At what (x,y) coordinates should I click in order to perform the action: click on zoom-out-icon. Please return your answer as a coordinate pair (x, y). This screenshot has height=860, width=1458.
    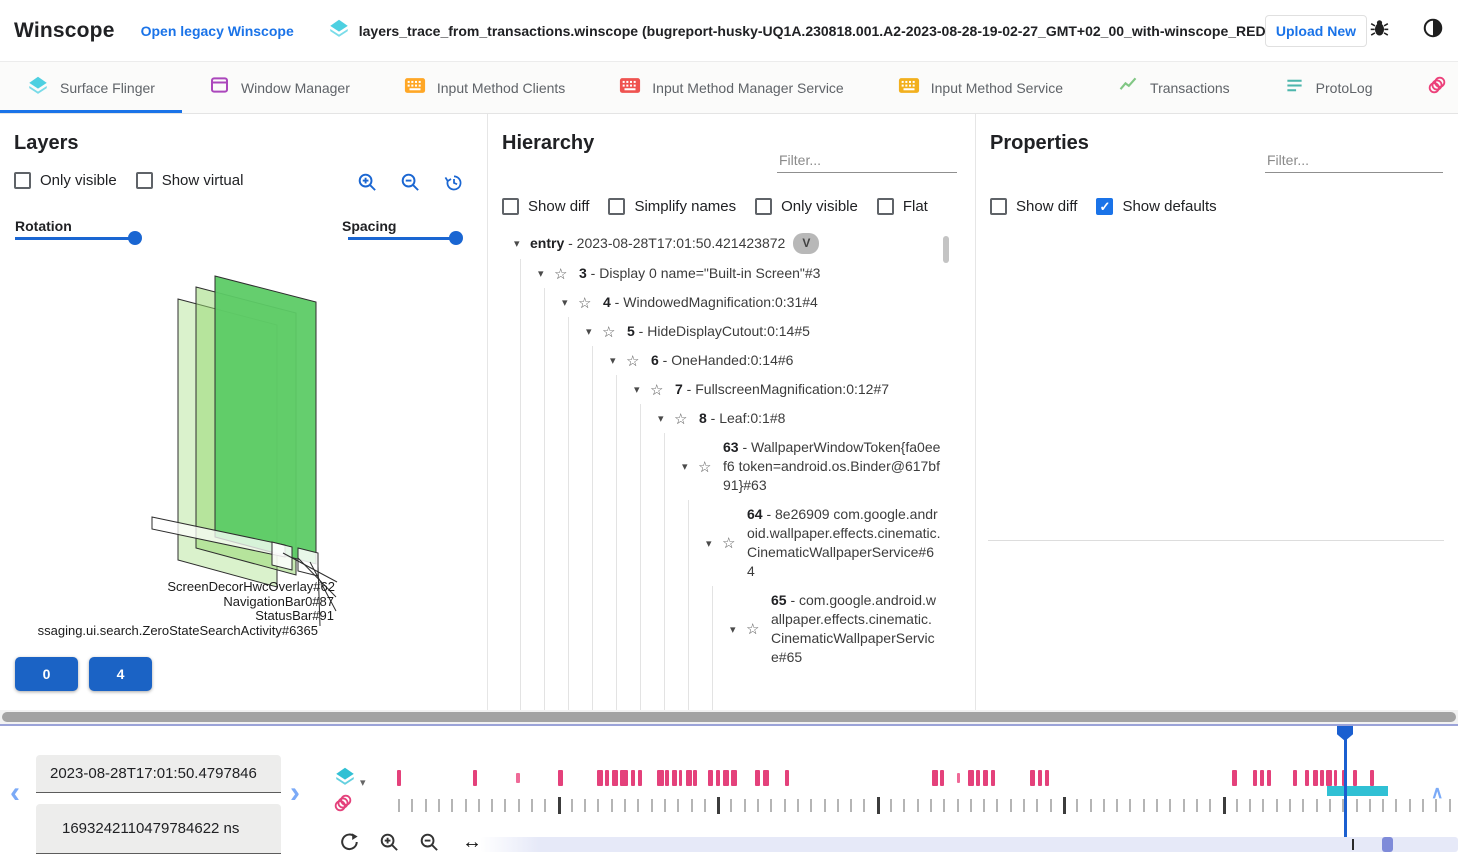
    Looking at the image, I should click on (410, 185).